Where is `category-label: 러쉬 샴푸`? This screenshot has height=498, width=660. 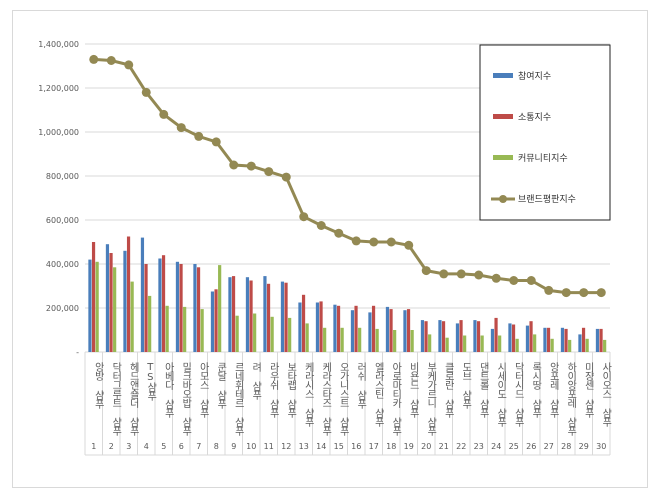
category-label: 러쉬 샴푸 is located at coordinates (361, 386).